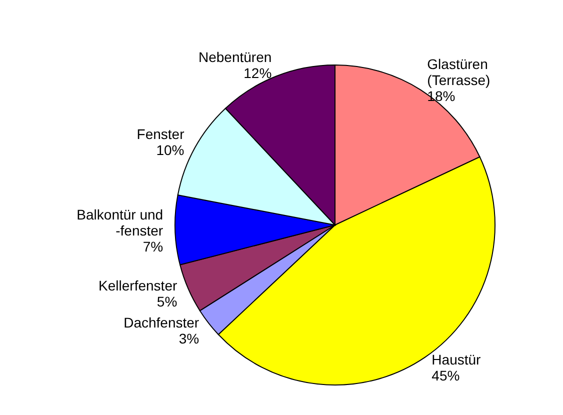 This screenshot has height=415, width=563. Describe the element at coordinates (162, 322) in the screenshot. I see `slice-label: Dachfenster` at that location.